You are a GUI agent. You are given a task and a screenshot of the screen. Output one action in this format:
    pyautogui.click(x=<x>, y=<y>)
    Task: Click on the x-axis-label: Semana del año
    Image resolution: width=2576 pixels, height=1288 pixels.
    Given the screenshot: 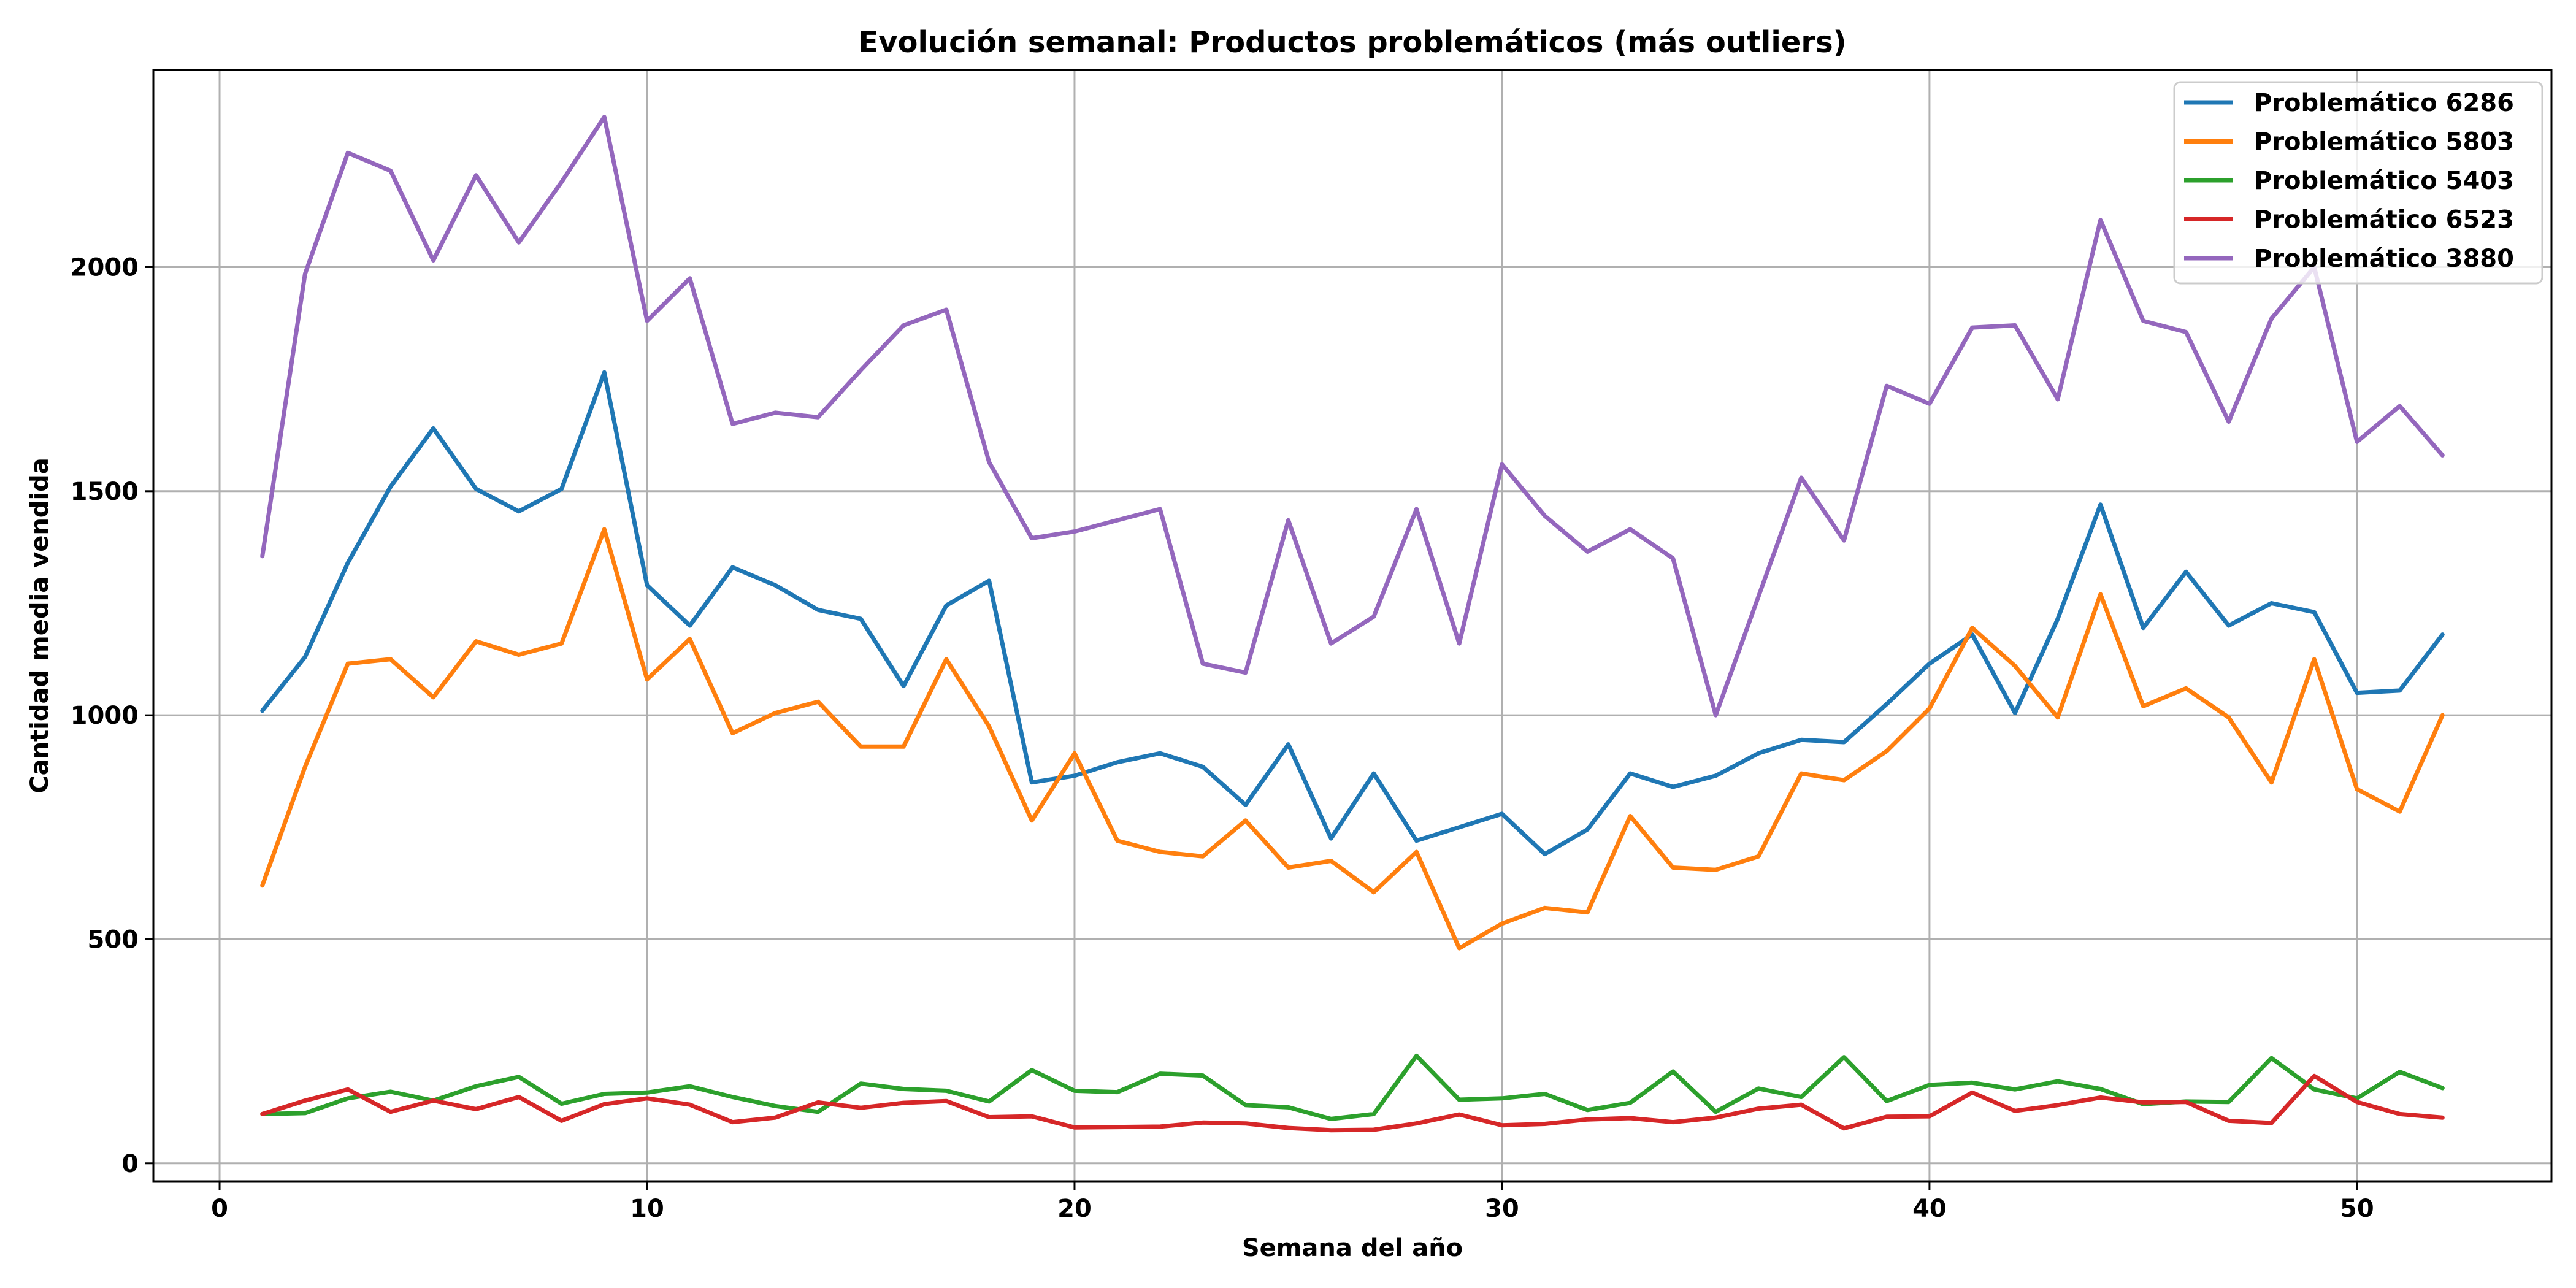 What is the action you would take?
    pyautogui.click(x=1352, y=1248)
    